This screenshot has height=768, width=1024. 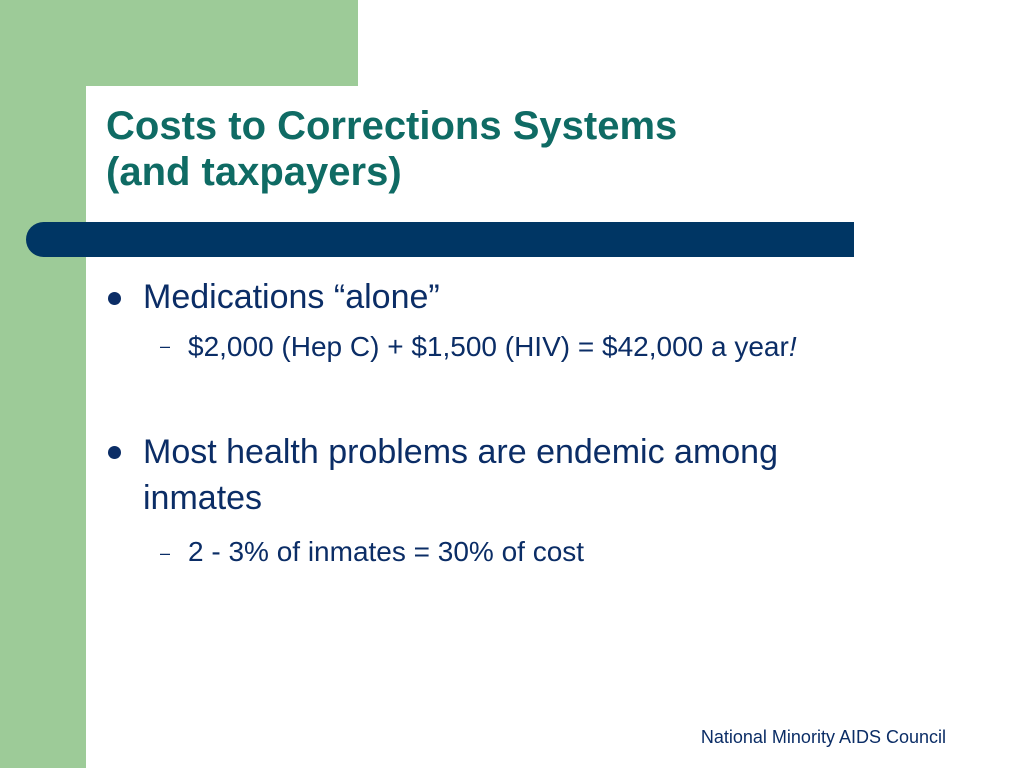 What do you see at coordinates (823, 737) in the screenshot?
I see `footer-organization: National Minority AIDS Council` at bounding box center [823, 737].